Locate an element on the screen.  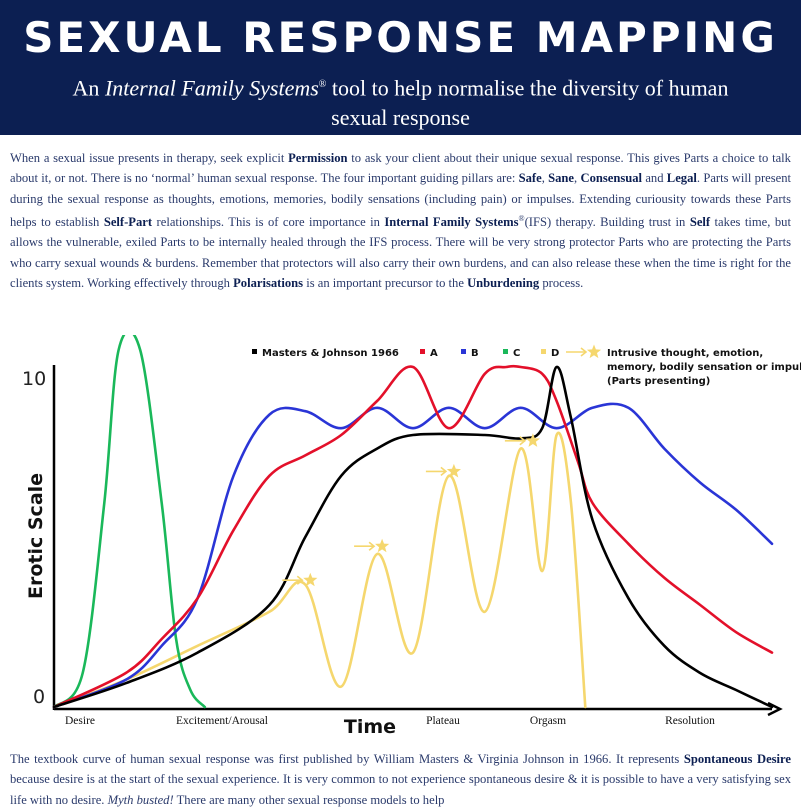
legend-label: A is located at coordinates (434, 353).